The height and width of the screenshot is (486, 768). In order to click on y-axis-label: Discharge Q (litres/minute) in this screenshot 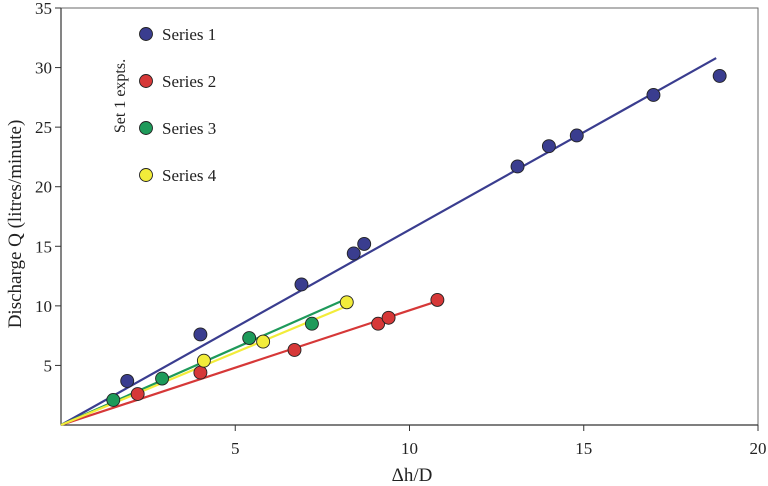, I will do `click(15, 224)`.